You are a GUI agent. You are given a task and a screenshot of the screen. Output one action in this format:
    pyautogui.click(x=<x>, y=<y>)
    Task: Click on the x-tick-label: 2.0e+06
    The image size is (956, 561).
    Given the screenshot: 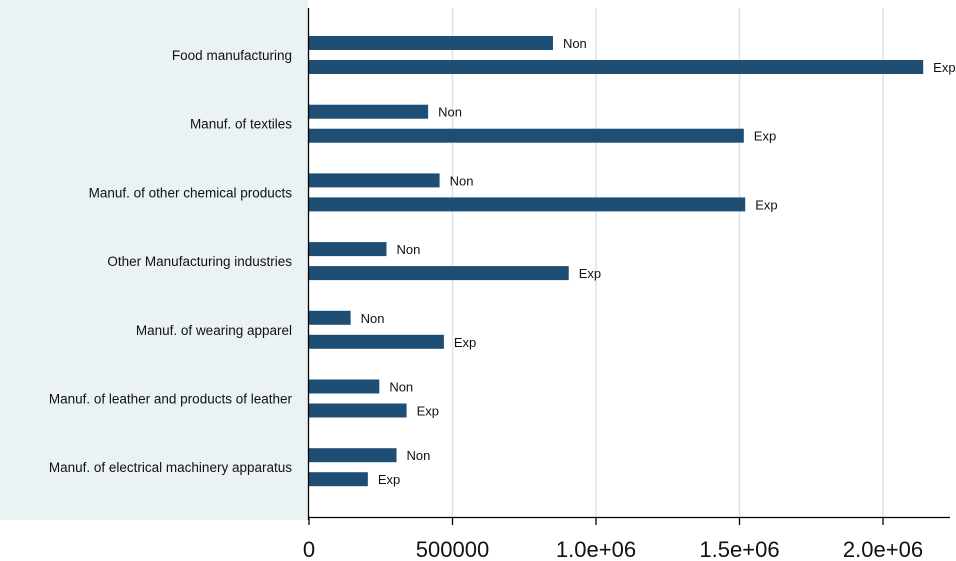 What is the action you would take?
    pyautogui.click(x=883, y=549)
    